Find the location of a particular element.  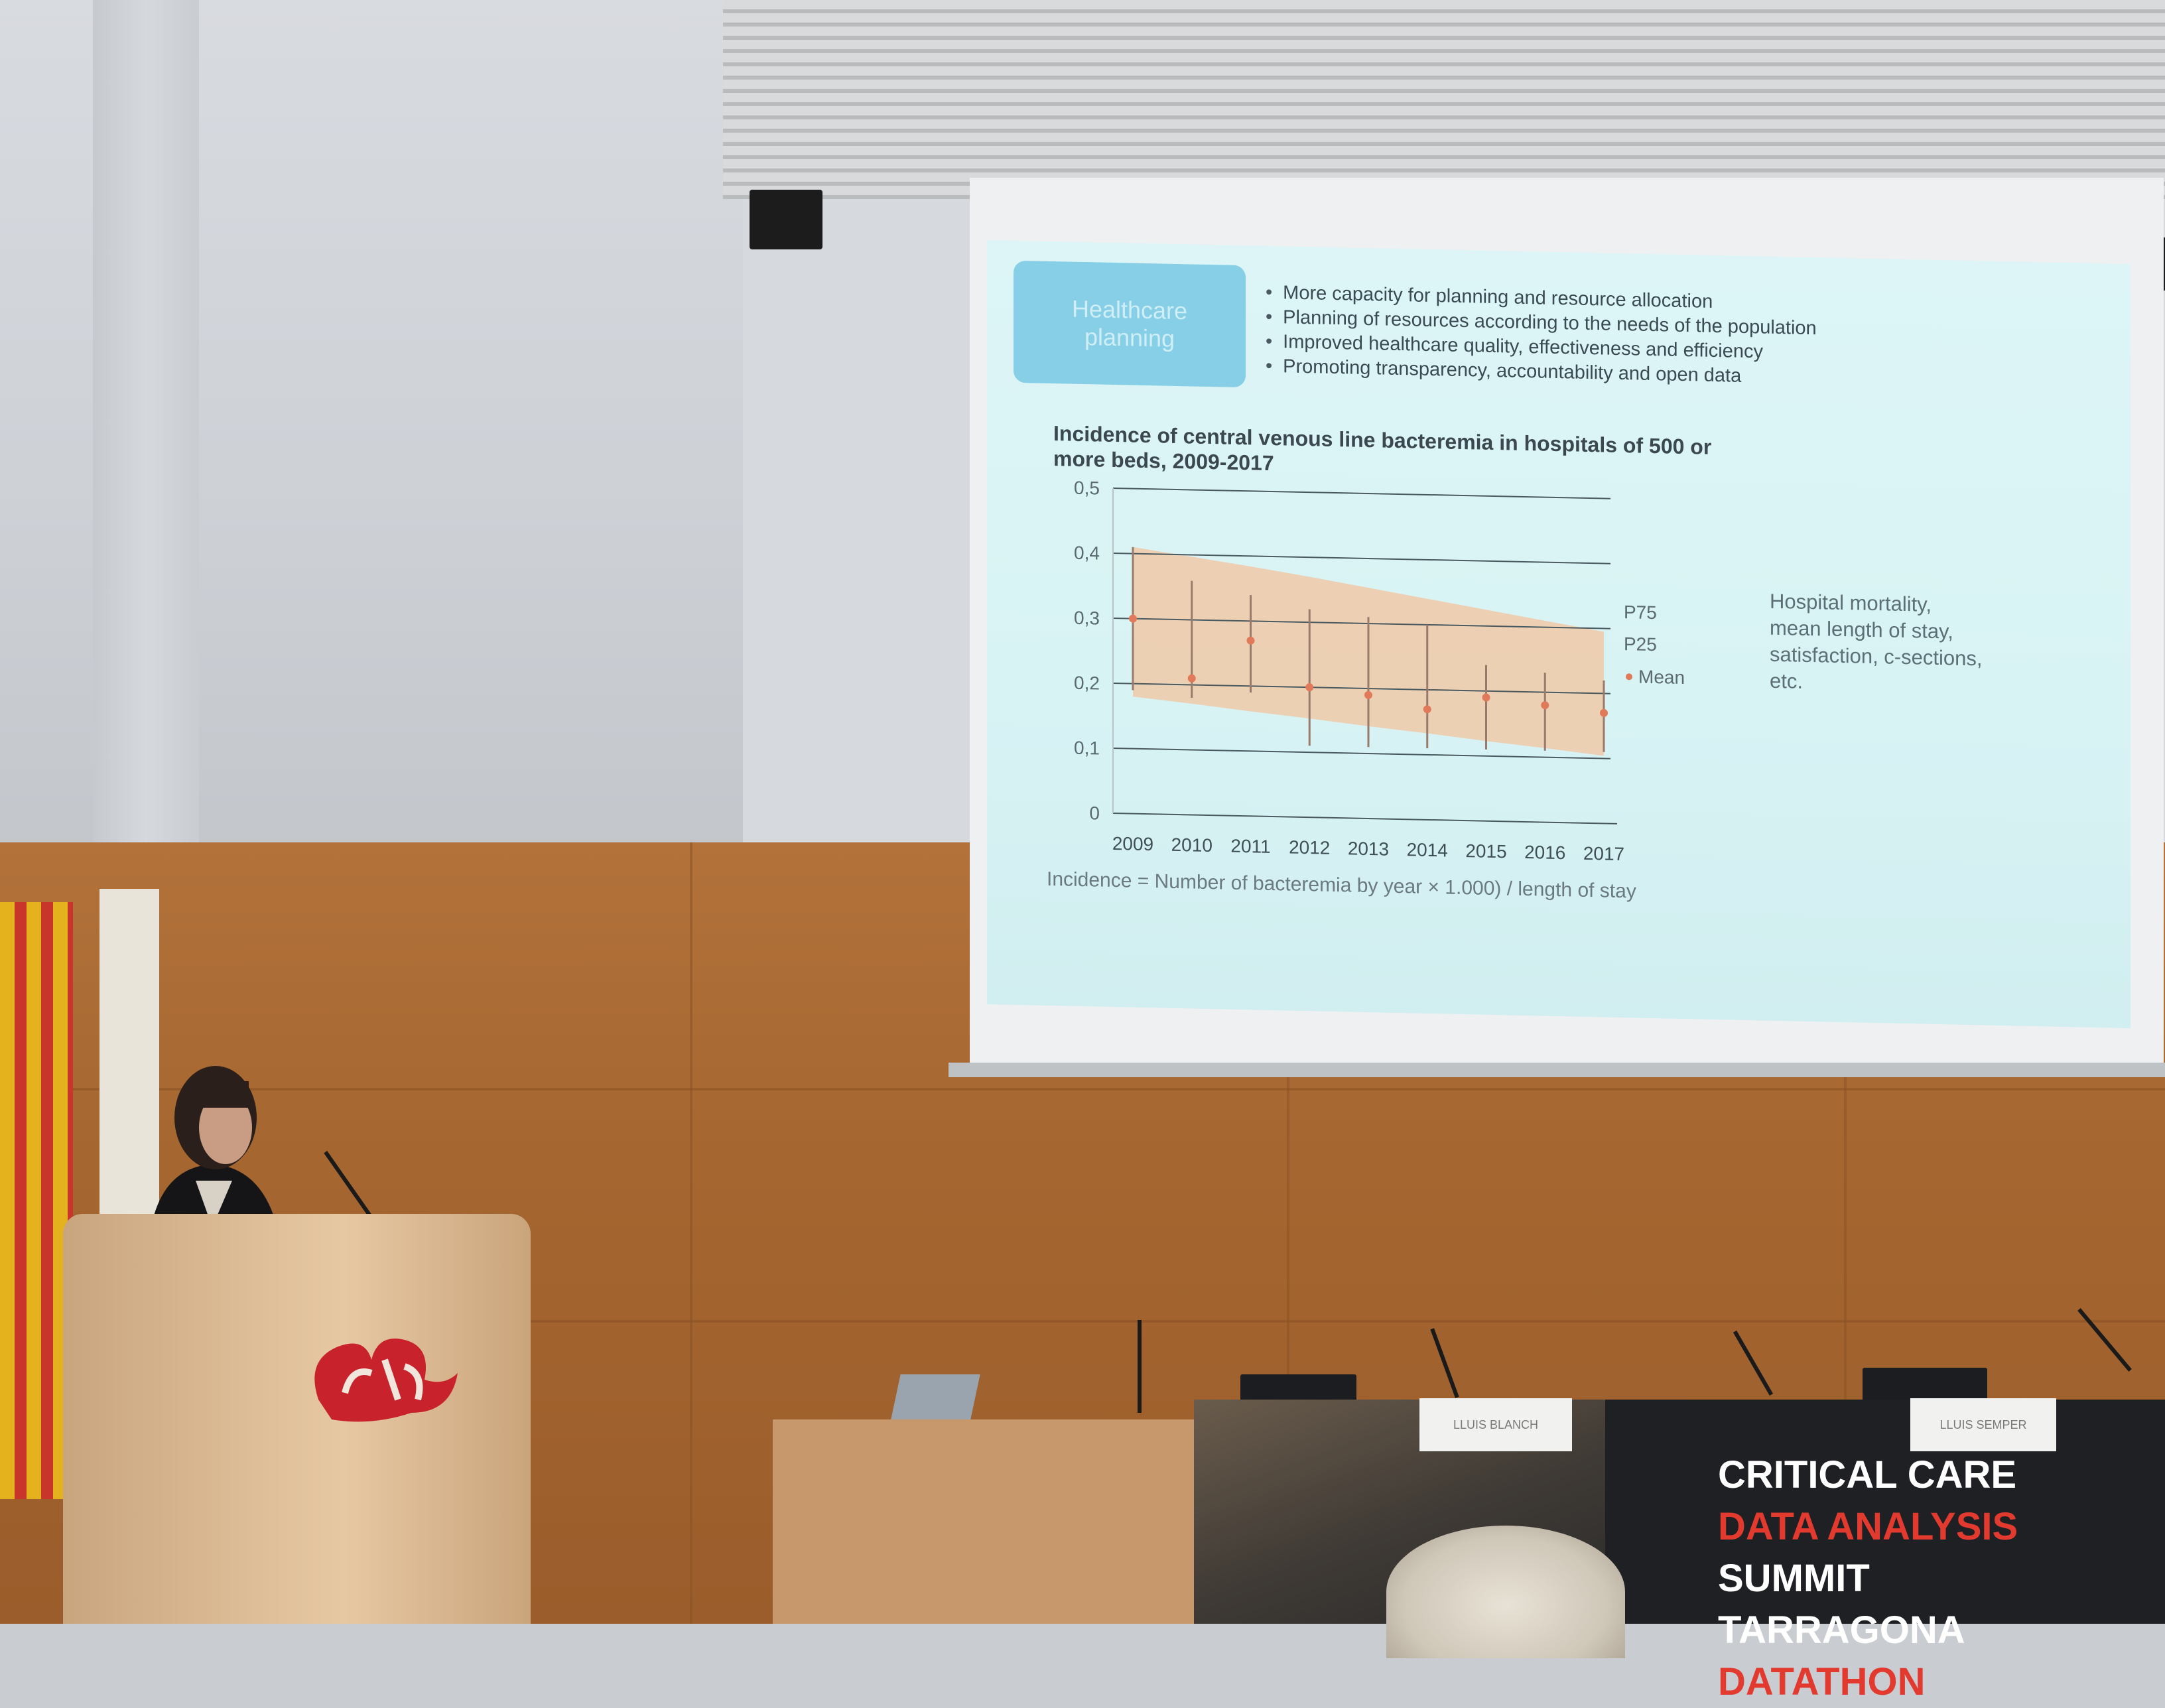

banner-line3-white: TARRAGONA is located at coordinates (1841, 1630).